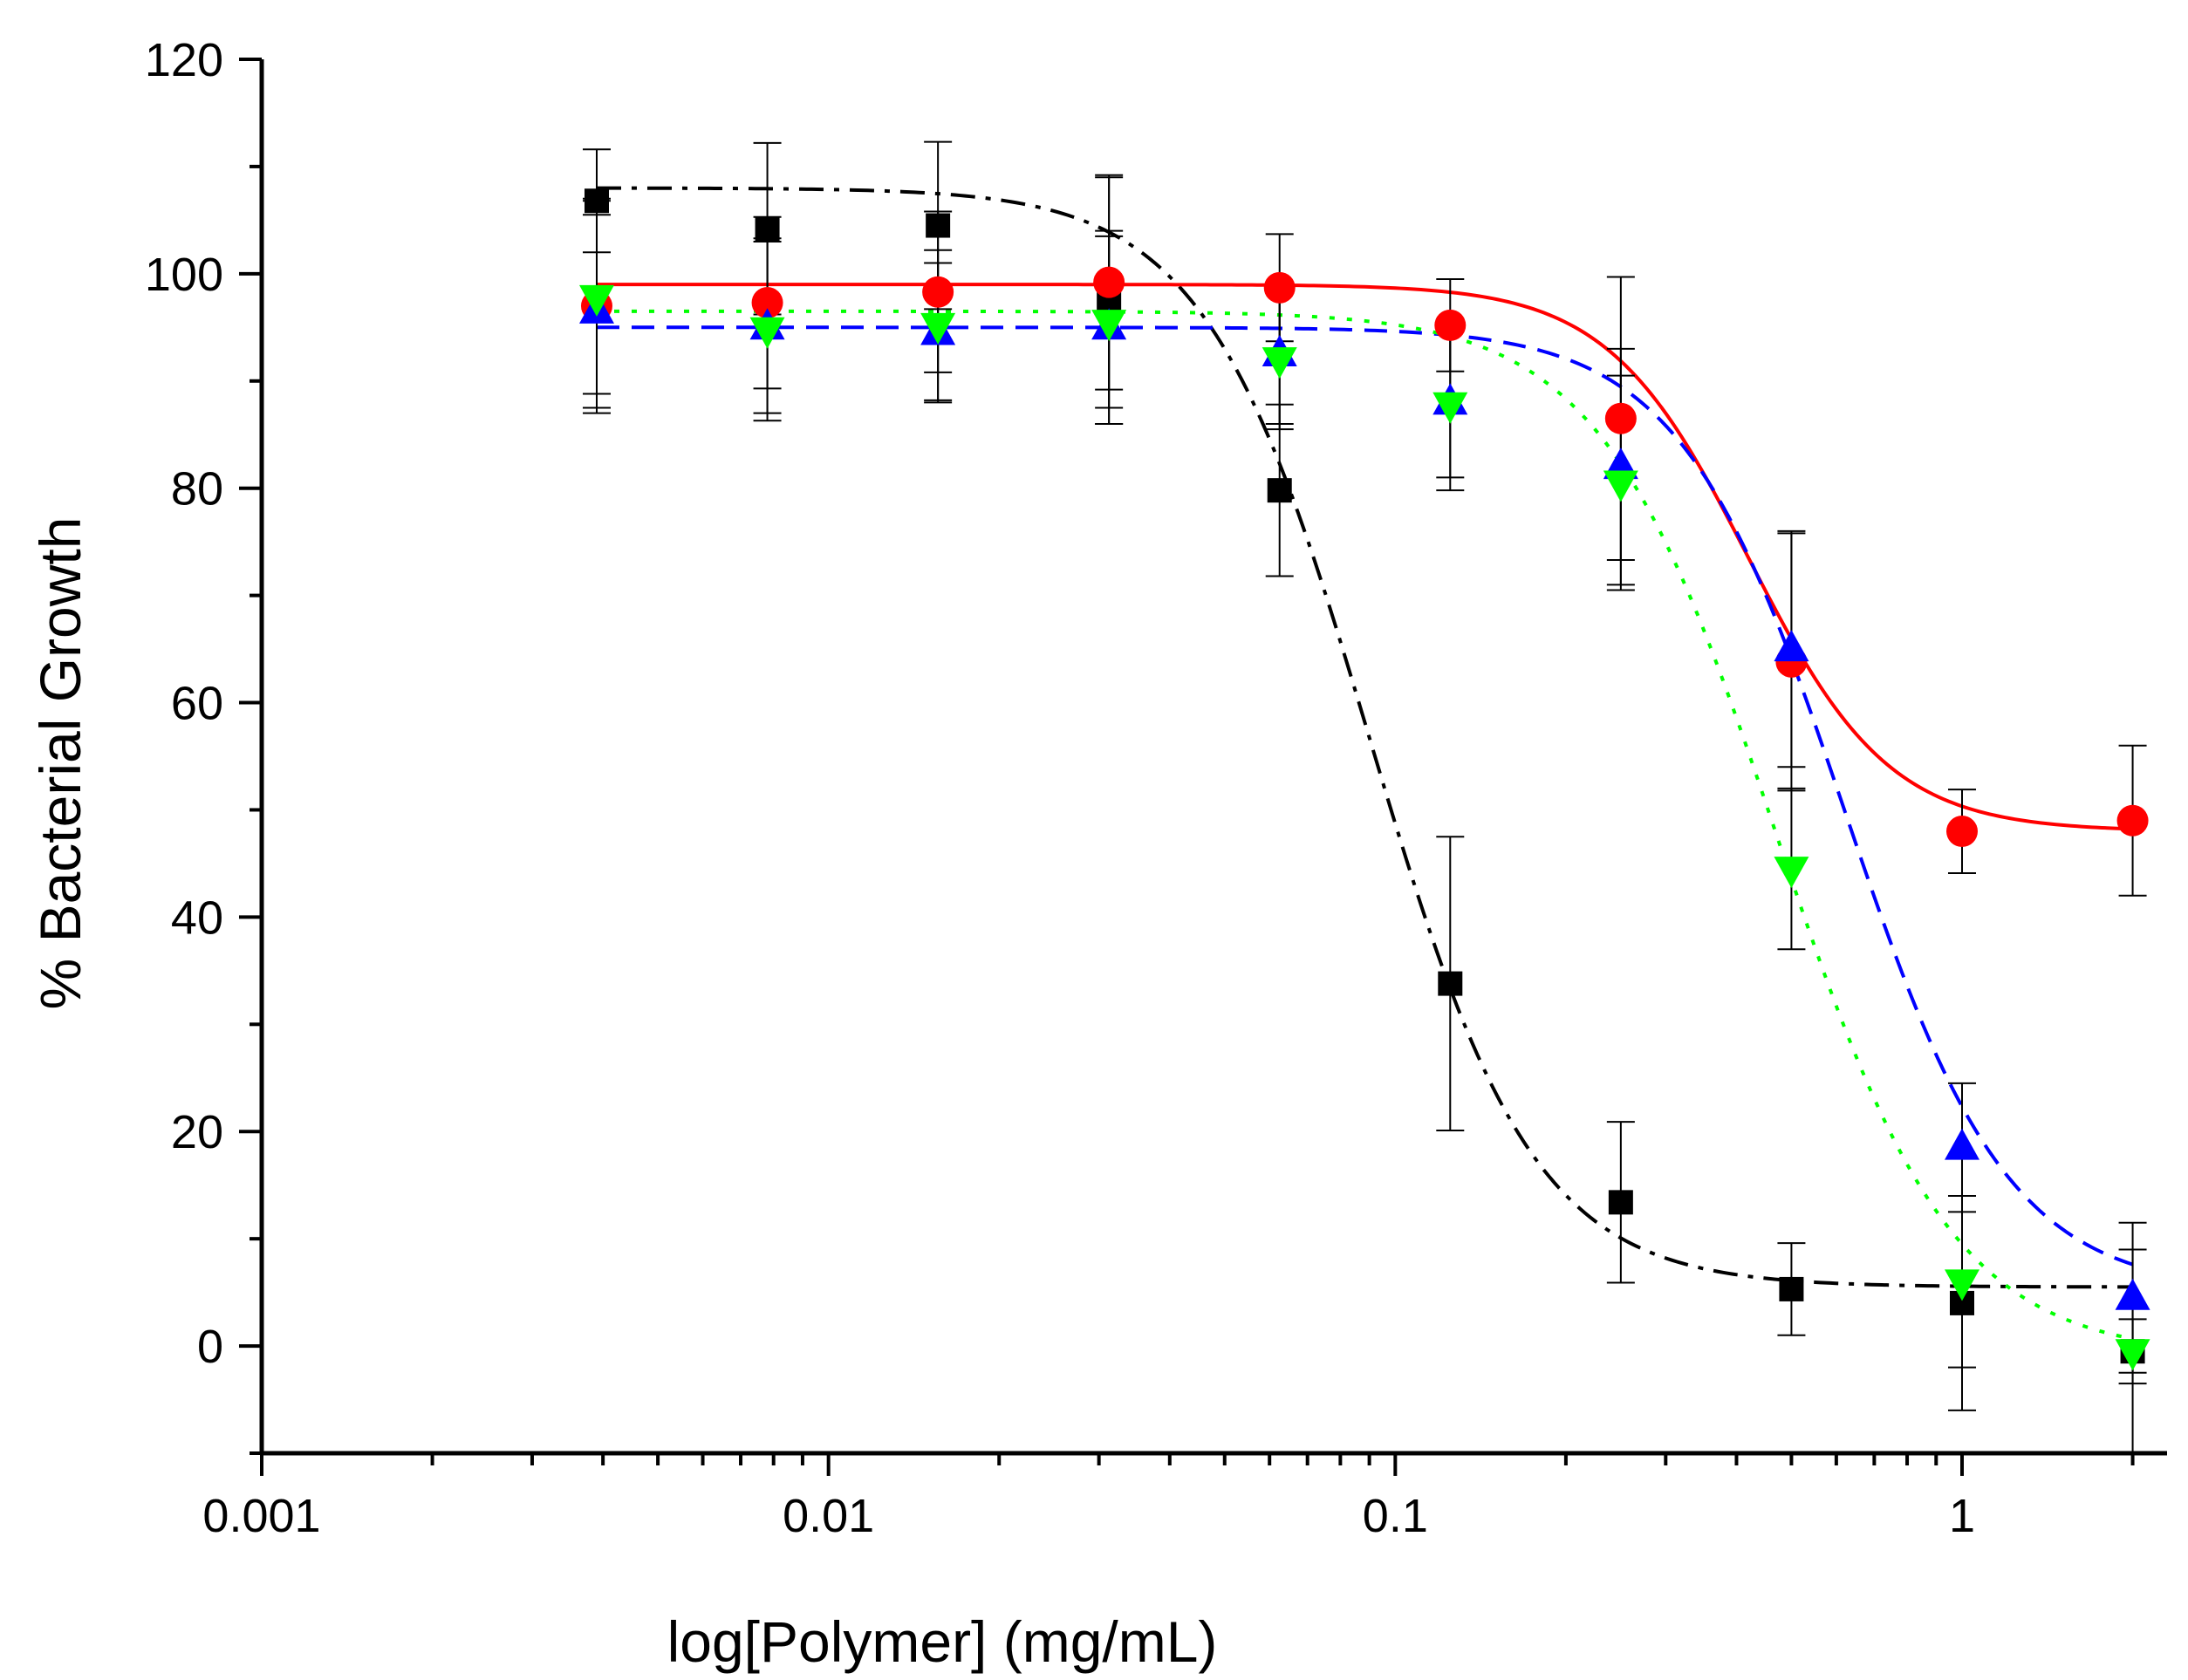 This screenshot has width=2188, height=1680. I want to click on x-axis-title: log[Polymer] (mg/mL), so click(942, 1641).